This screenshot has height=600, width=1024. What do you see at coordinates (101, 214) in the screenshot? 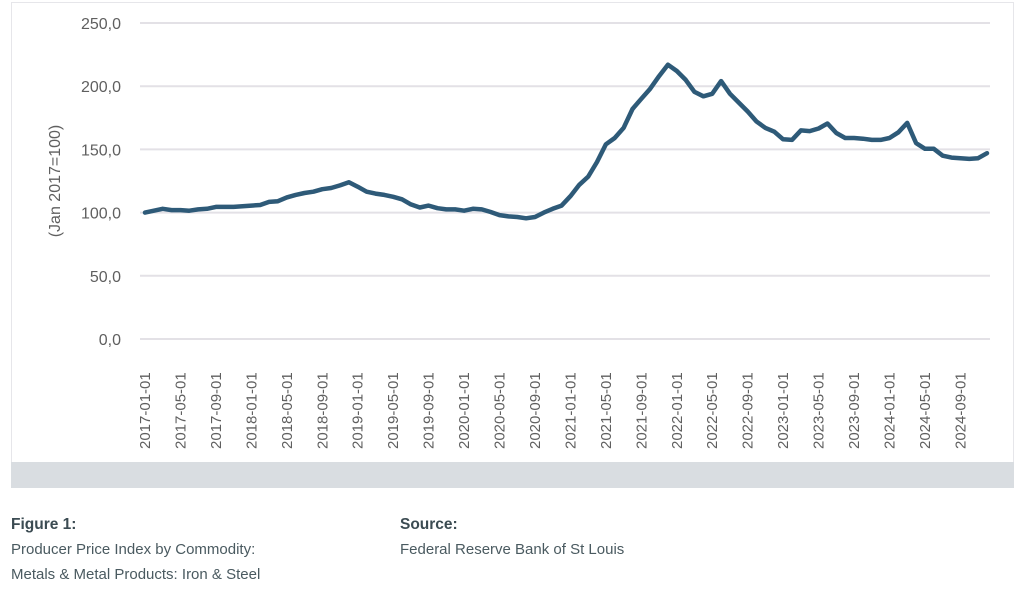
I see `y-tick-label: 100,0` at bounding box center [101, 214].